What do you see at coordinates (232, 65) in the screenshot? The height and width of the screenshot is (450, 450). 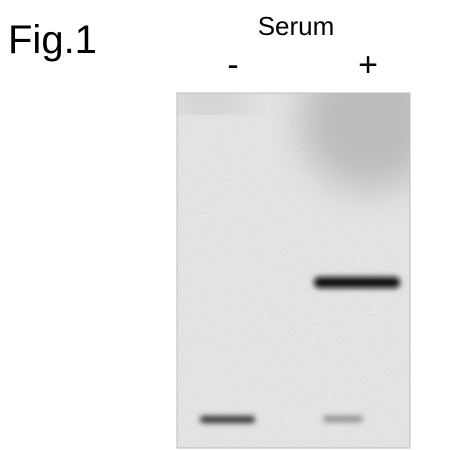 I see `lane-label: -` at bounding box center [232, 65].